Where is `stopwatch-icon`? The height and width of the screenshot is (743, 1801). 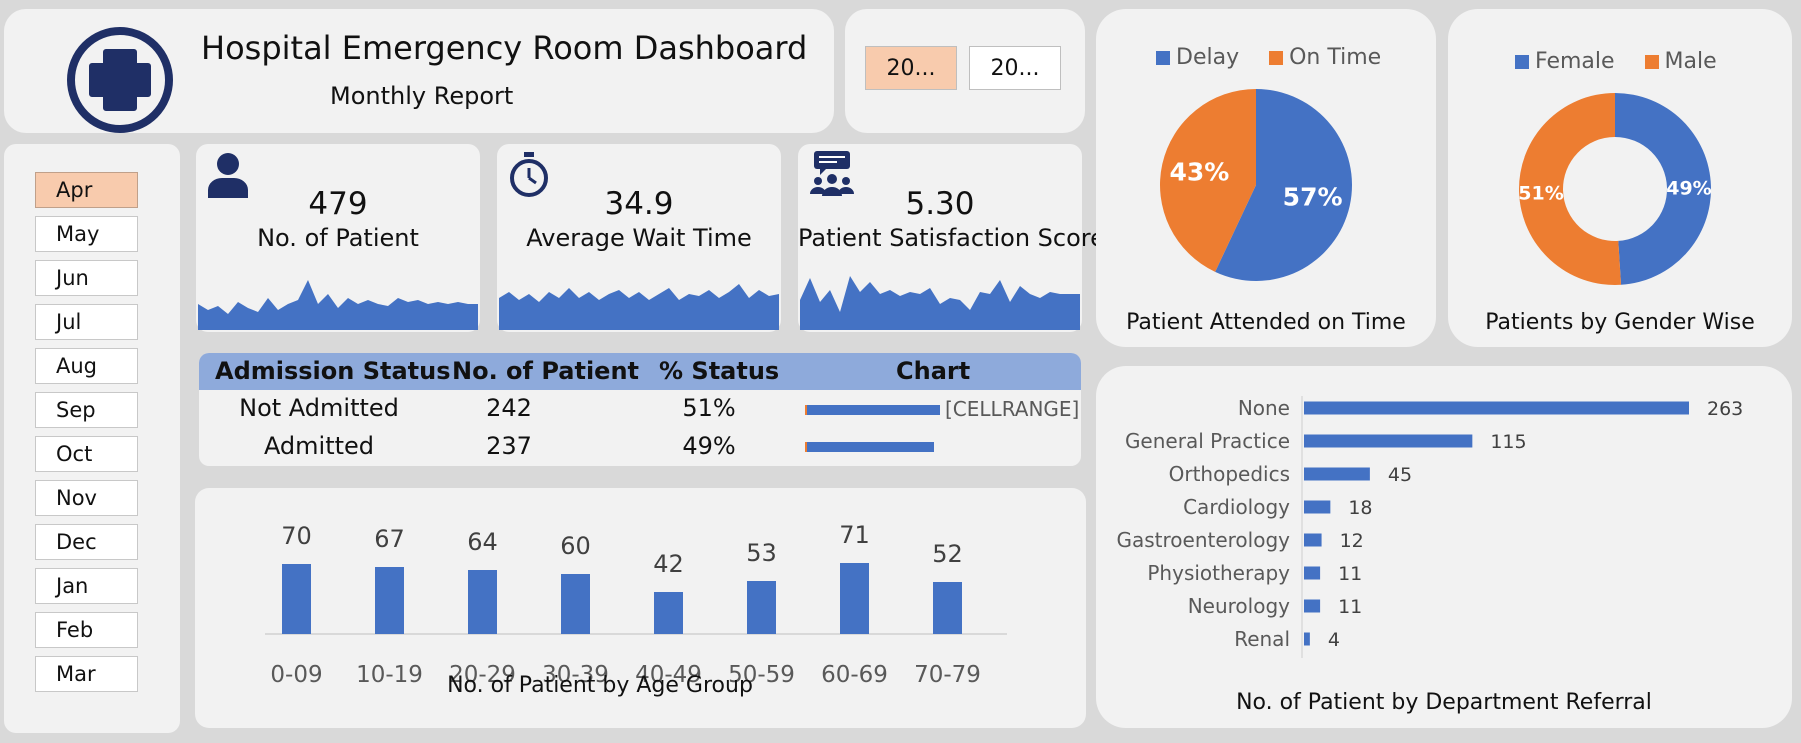 stopwatch-icon is located at coordinates (529, 174).